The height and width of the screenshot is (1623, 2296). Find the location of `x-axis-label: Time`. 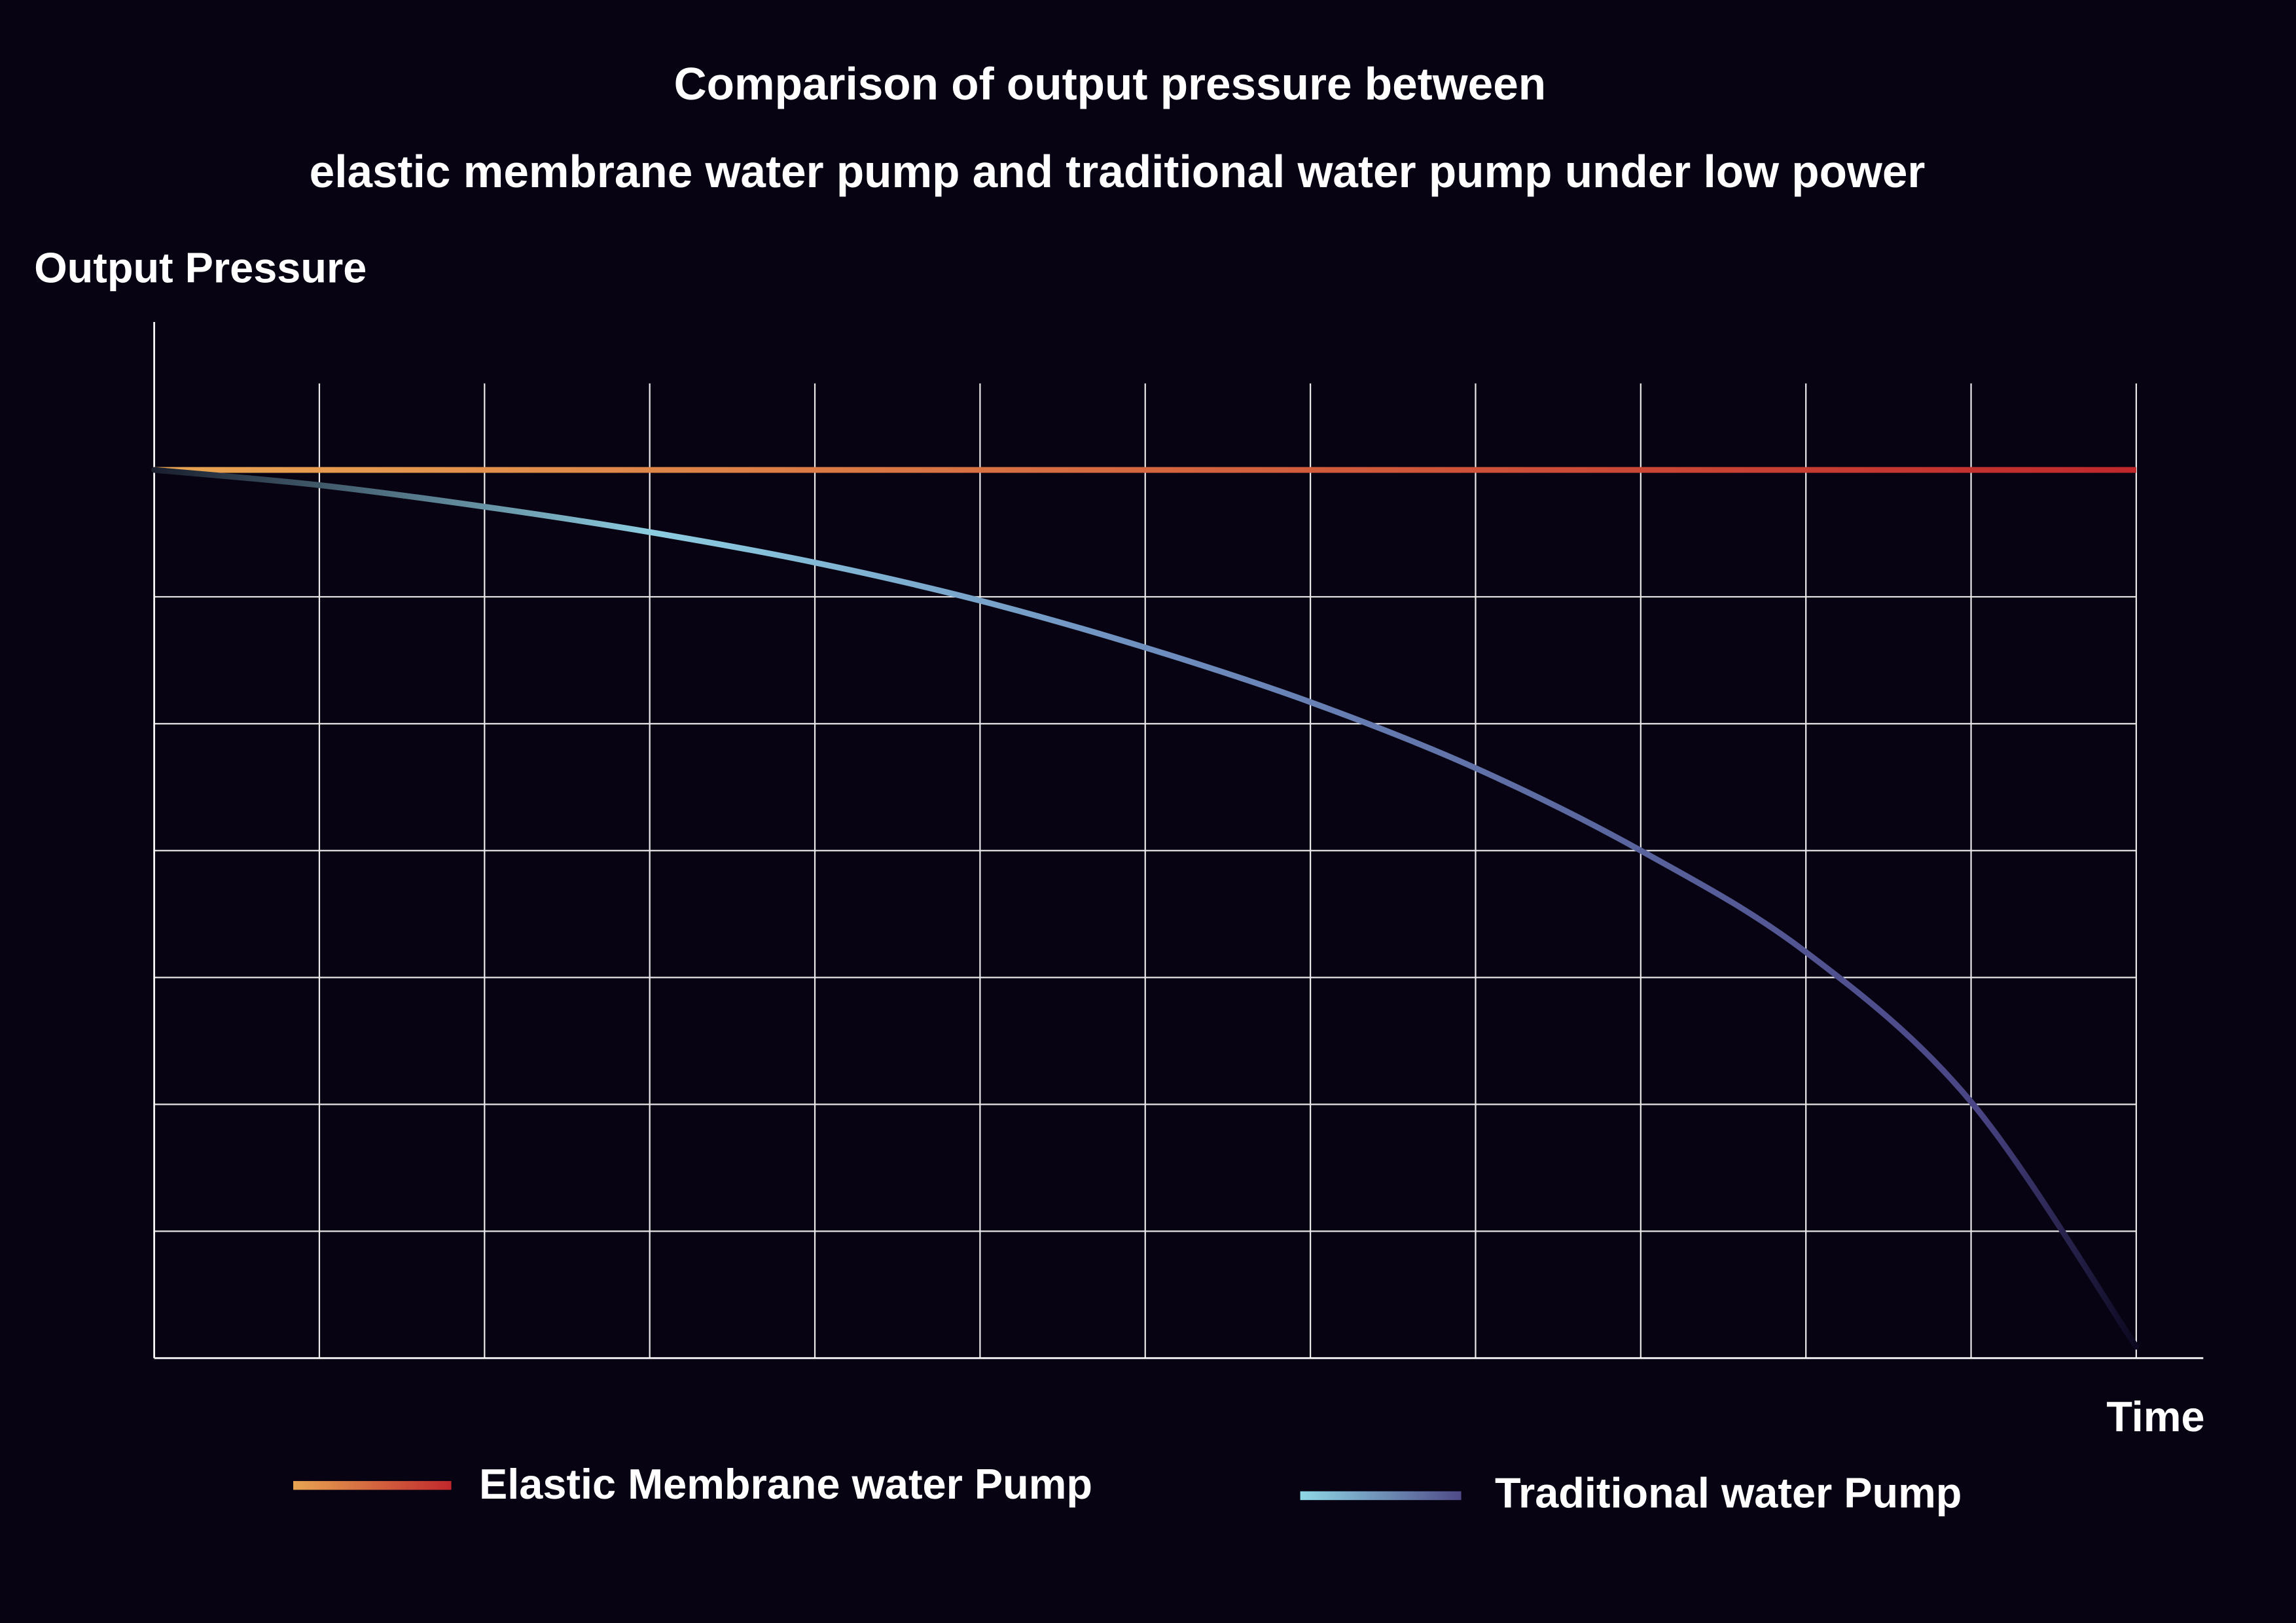

x-axis-label: Time is located at coordinates (2155, 1417).